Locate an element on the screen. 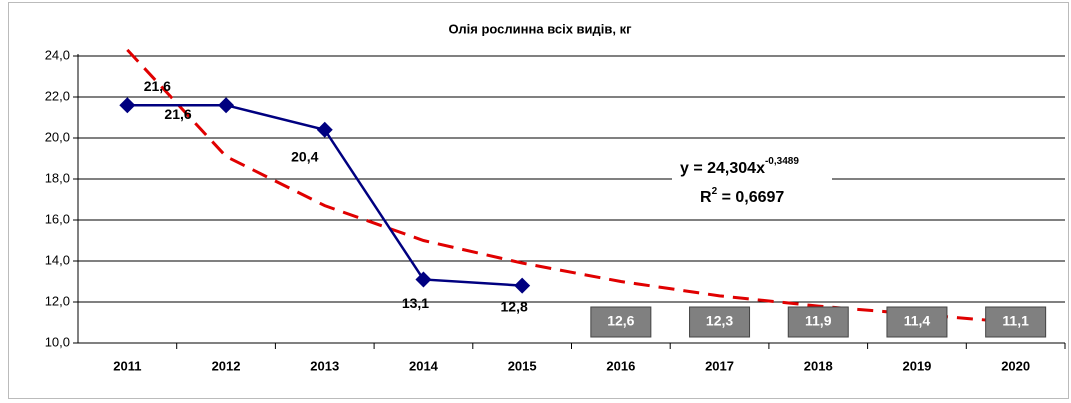  forecast-label: 12,3 is located at coordinates (719, 321).